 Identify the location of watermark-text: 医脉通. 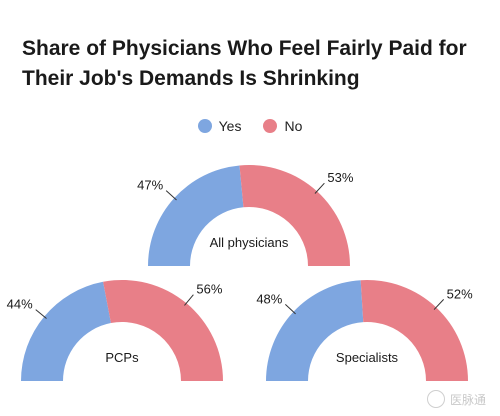
(467, 399).